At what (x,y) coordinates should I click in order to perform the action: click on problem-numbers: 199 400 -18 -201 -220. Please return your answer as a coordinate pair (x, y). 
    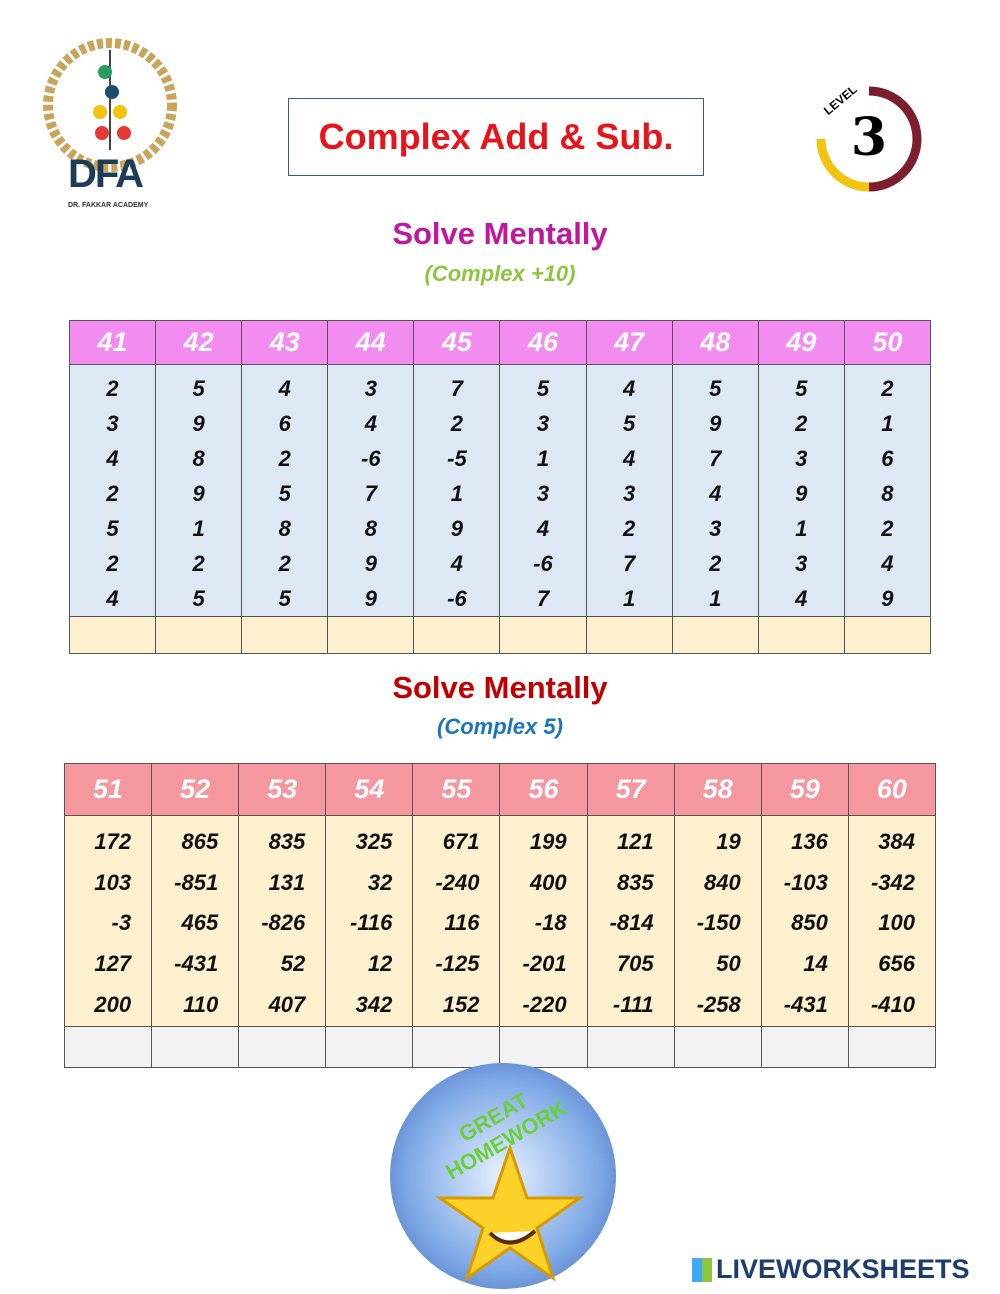
    Looking at the image, I should click on (543, 921).